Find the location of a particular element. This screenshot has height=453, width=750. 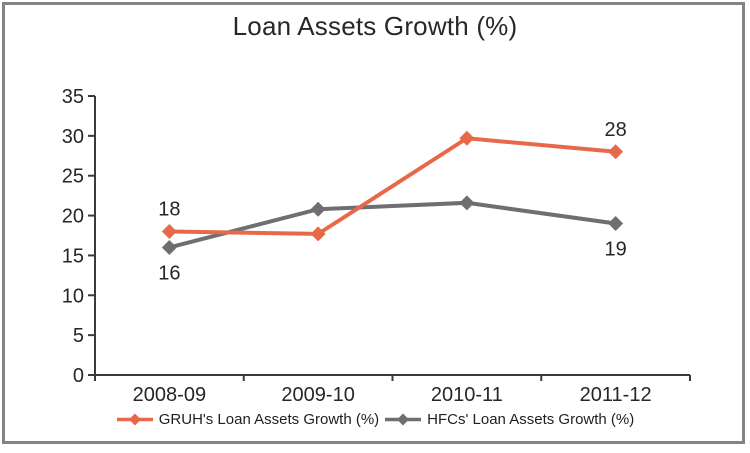

gruh-series-marker-icon is located at coordinates (134, 419).